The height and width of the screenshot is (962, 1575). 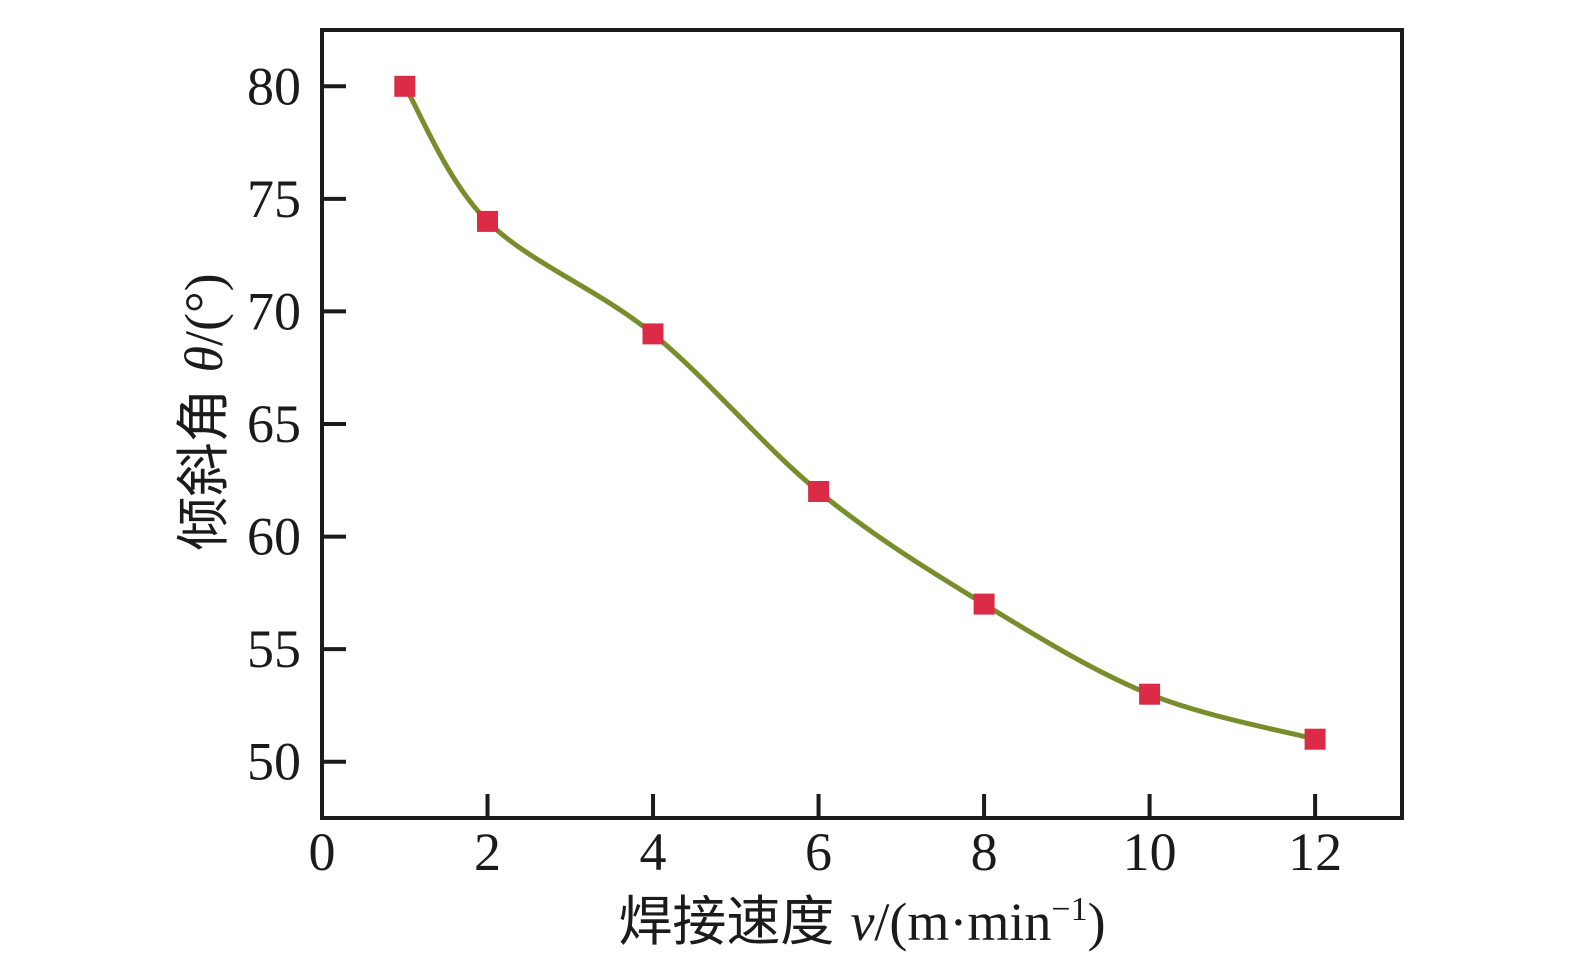 I want to click on x-axis-label: 焊接速度 v/(m·min−1), so click(x=861, y=921).